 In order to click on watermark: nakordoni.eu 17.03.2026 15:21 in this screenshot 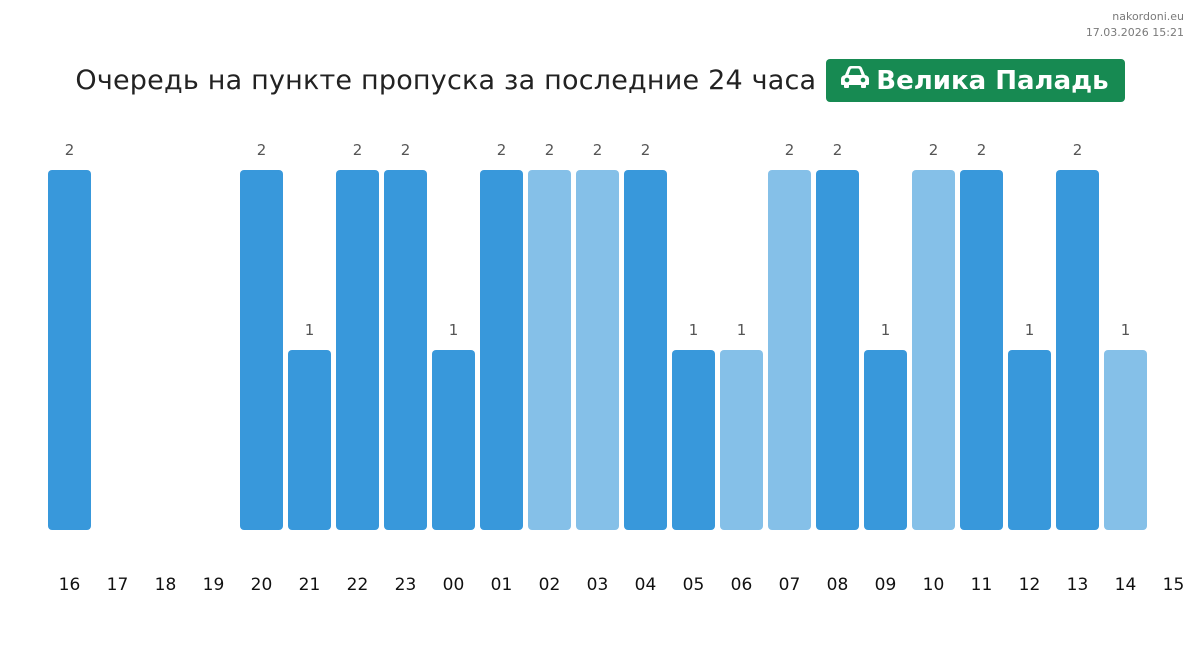, I will do `click(1135, 25)`.